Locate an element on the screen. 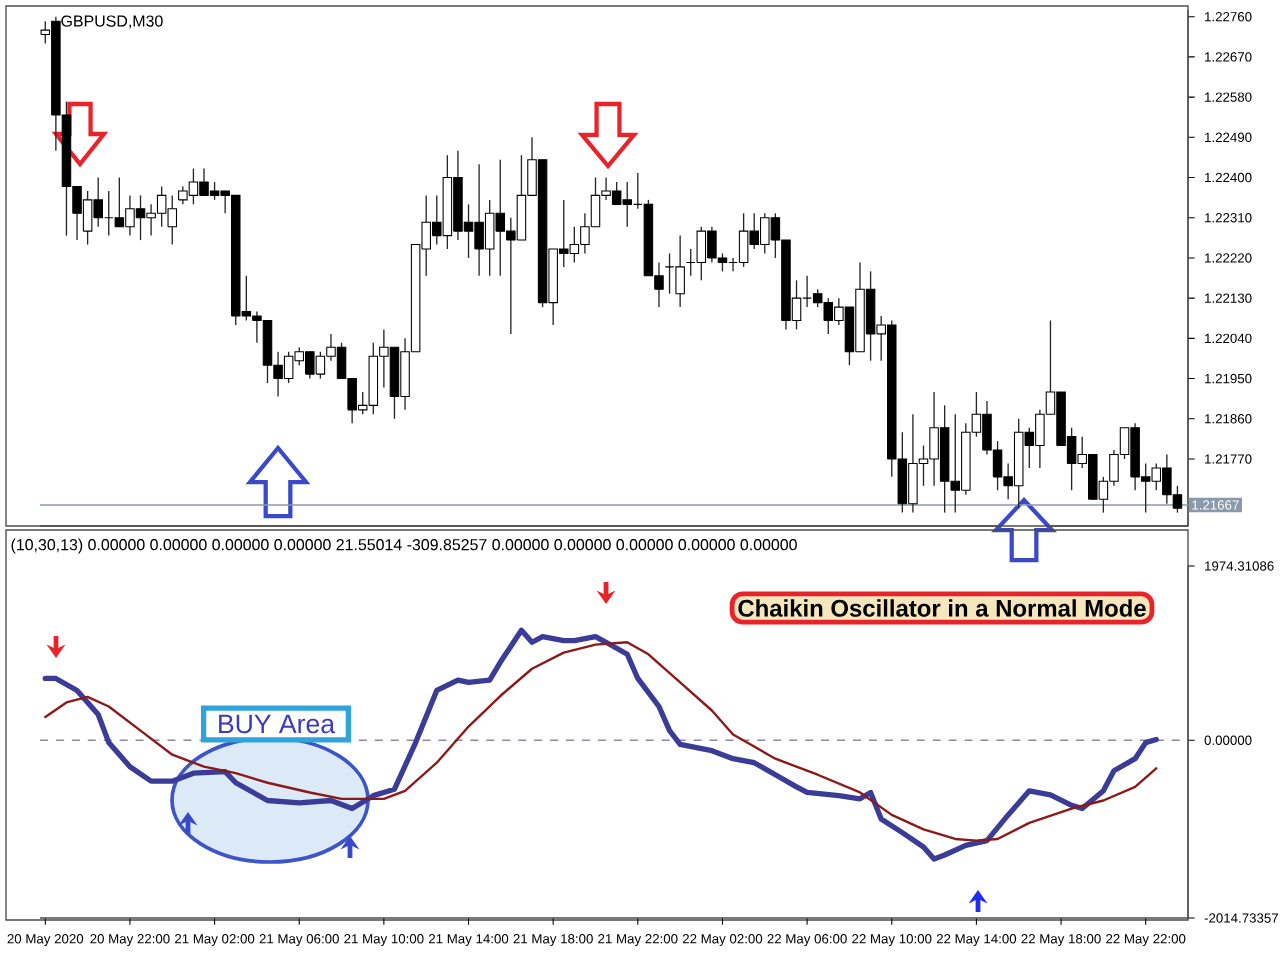  annotation: Chaikin Oscillator in a Normal Mode is located at coordinates (942, 608).